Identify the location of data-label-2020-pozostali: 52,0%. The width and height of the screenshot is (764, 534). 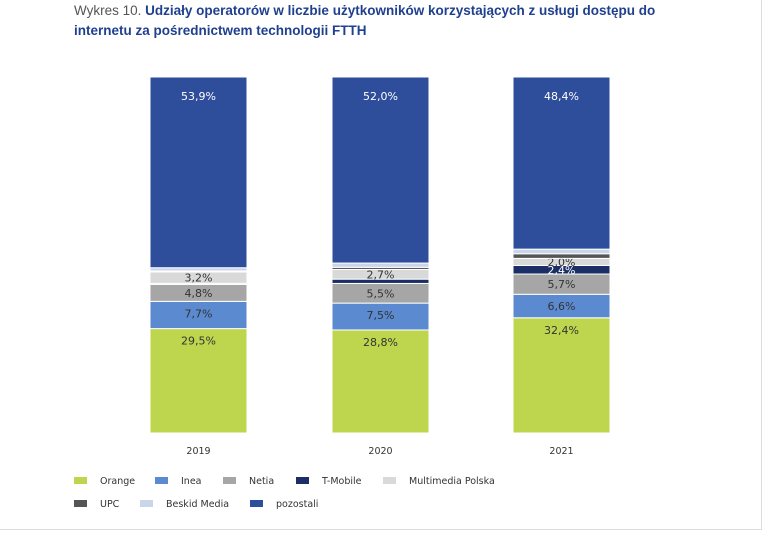
(380, 96).